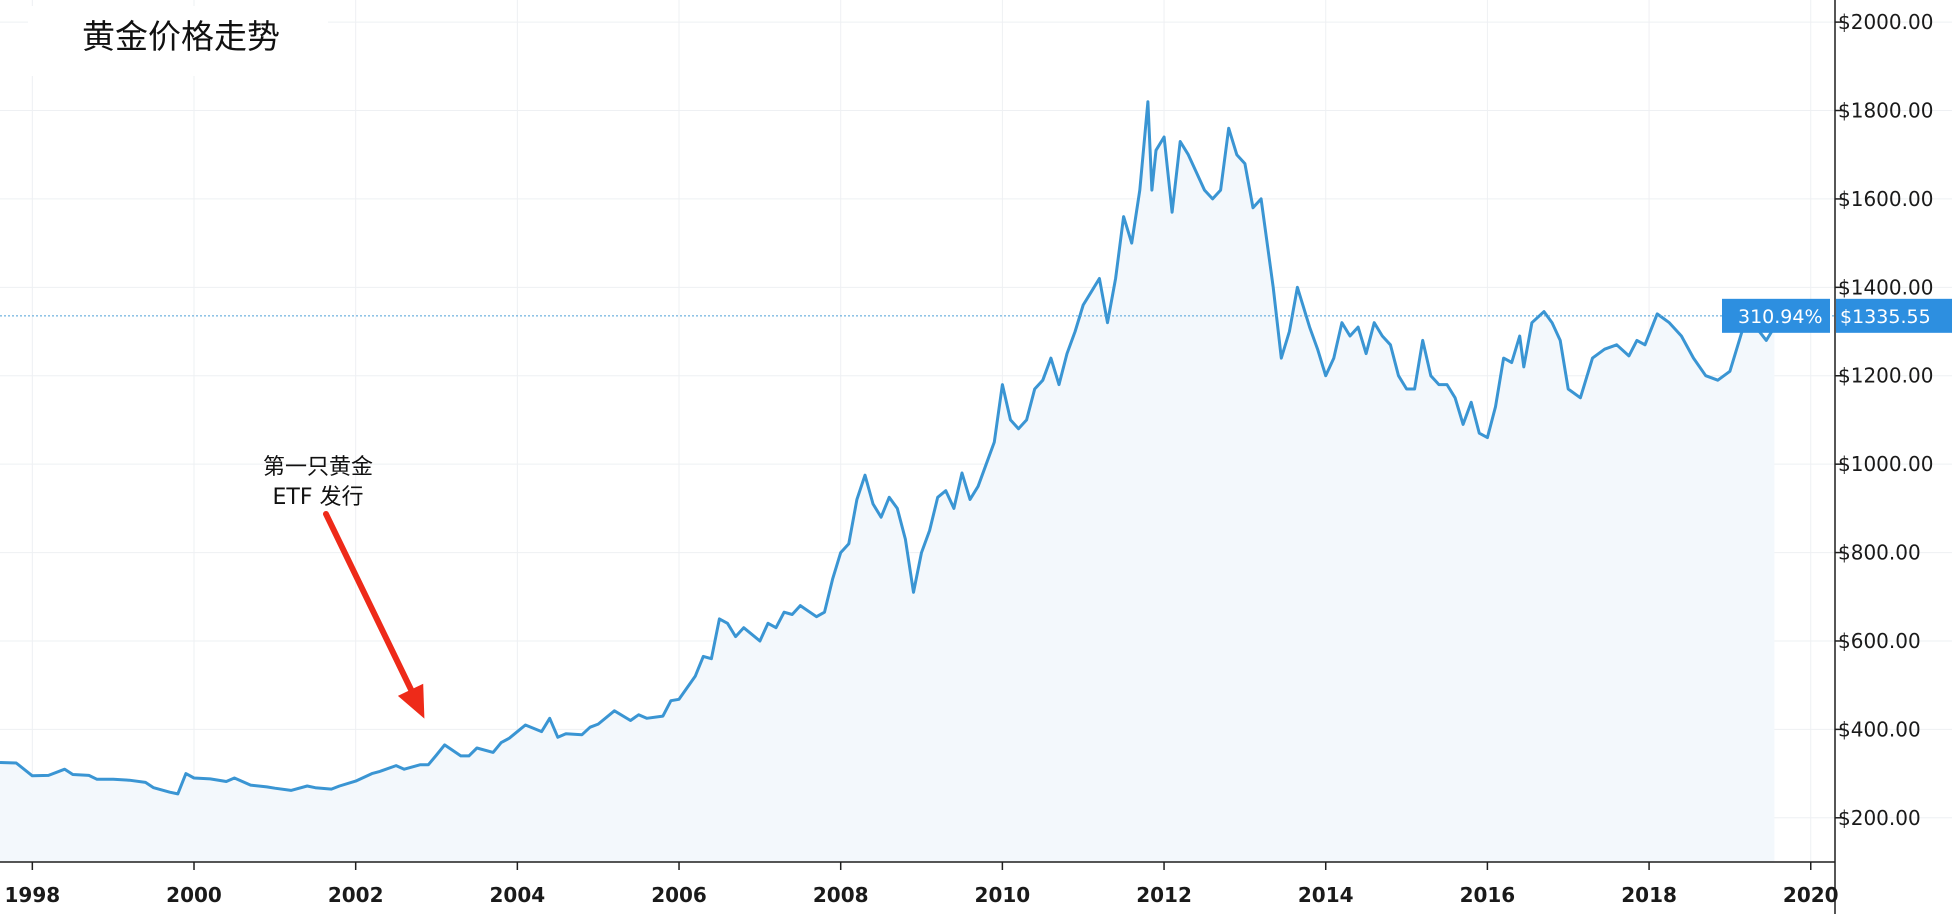 Image resolution: width=1952 pixels, height=914 pixels. Describe the element at coordinates (1885, 464) in the screenshot. I see `y-tick-label: $1000.00` at that location.